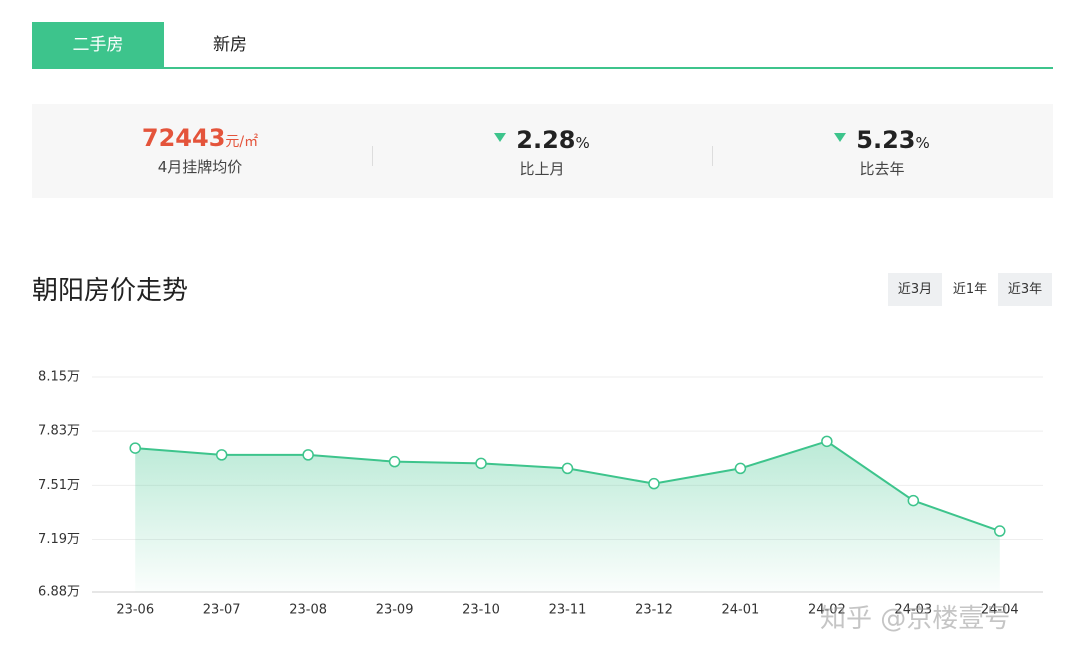 This screenshot has width=1080, height=659. I want to click on section-title: 朝阳房价走势, so click(110, 291).